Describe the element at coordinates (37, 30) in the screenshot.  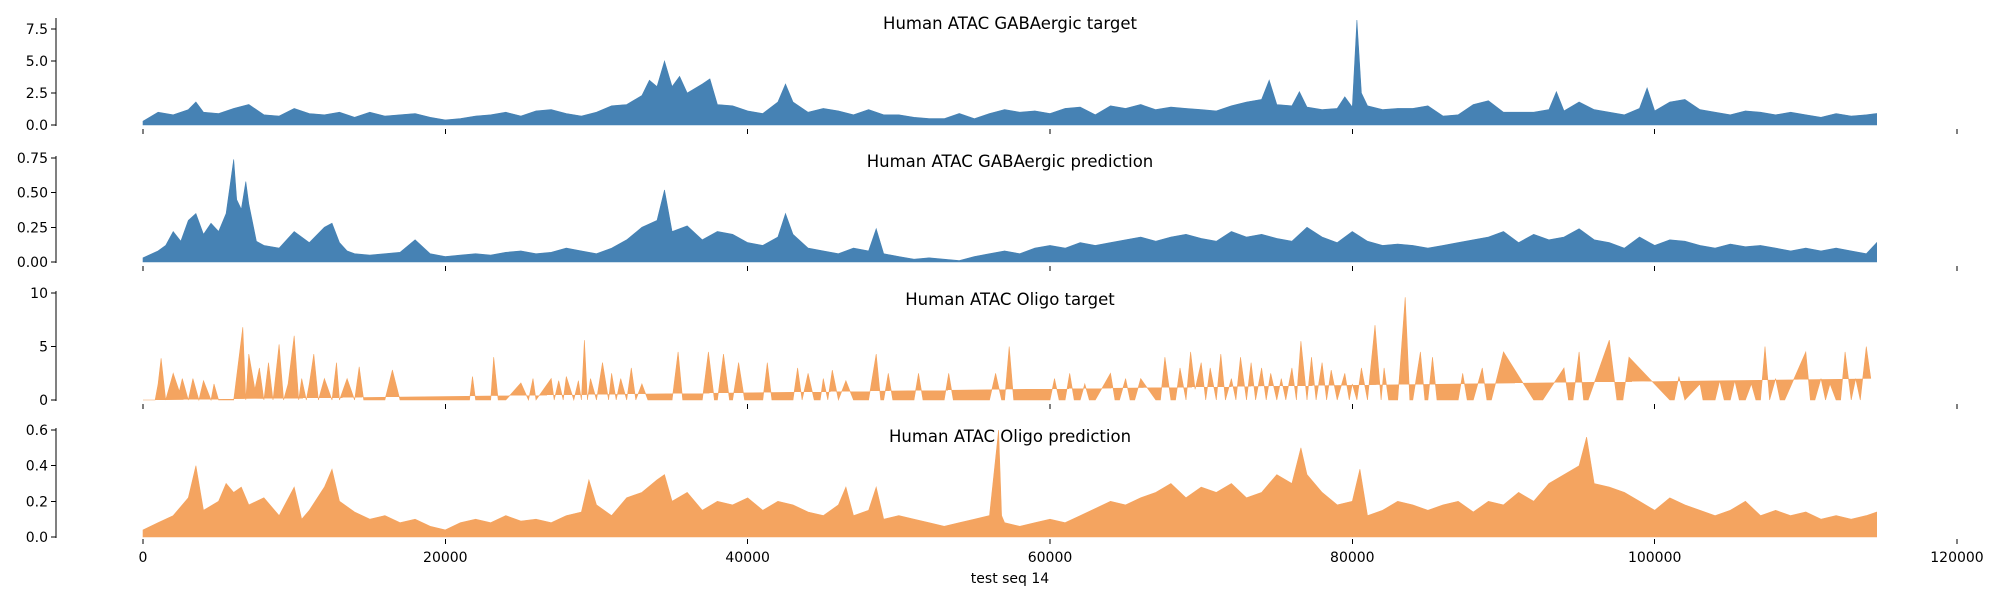
I see `y-tick-label-1-3: 7.5` at that location.